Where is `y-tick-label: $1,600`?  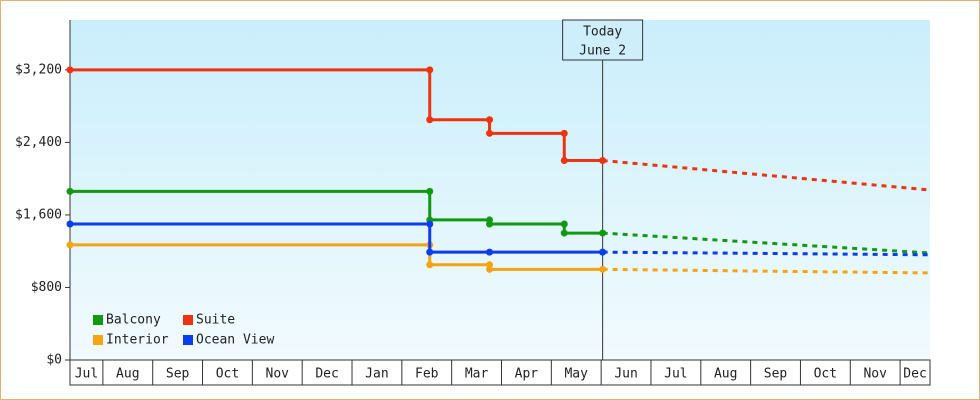
y-tick-label: $1,600 is located at coordinates (38, 214).